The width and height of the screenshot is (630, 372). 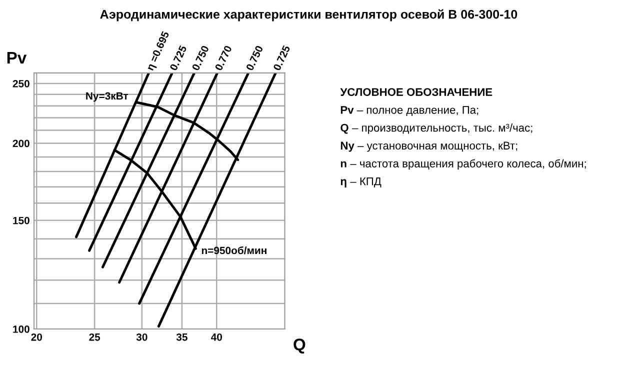 I want to click on series-label: n=950об/мин, so click(x=234, y=250).